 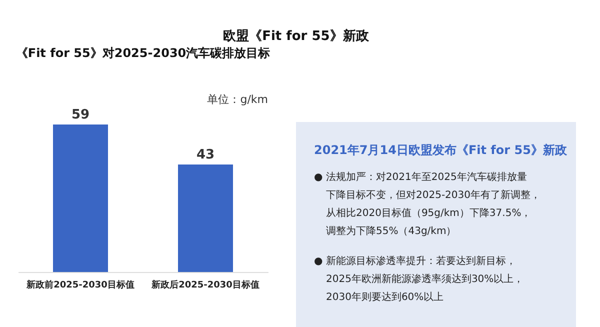 I want to click on text: 2025年欧洲新能源渗透率须达到30%以上，, so click(x=425, y=279).